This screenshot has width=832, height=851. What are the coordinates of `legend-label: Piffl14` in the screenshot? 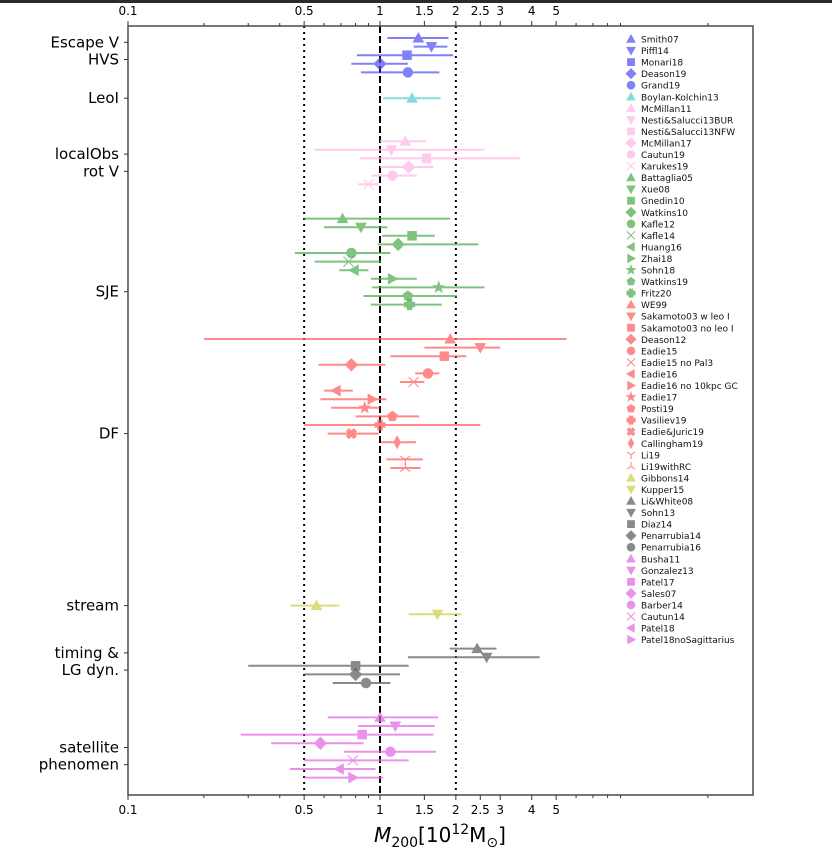 It's located at (655, 52).